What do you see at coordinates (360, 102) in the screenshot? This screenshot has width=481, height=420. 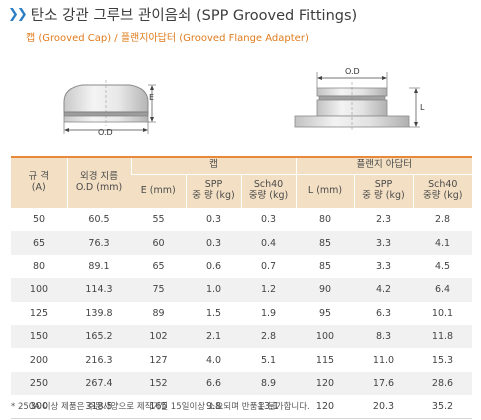 I see `flange-adapter-diagram: O.D L` at bounding box center [360, 102].